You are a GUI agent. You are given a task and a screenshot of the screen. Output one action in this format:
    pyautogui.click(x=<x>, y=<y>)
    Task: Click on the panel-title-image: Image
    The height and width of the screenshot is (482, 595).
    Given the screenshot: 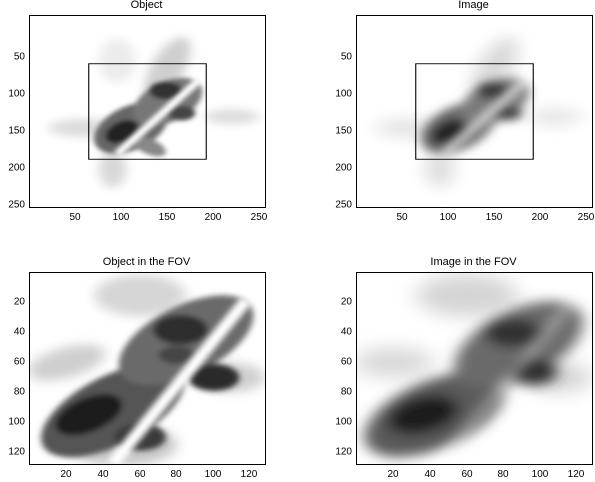 What is the action you would take?
    pyautogui.click(x=473, y=5)
    